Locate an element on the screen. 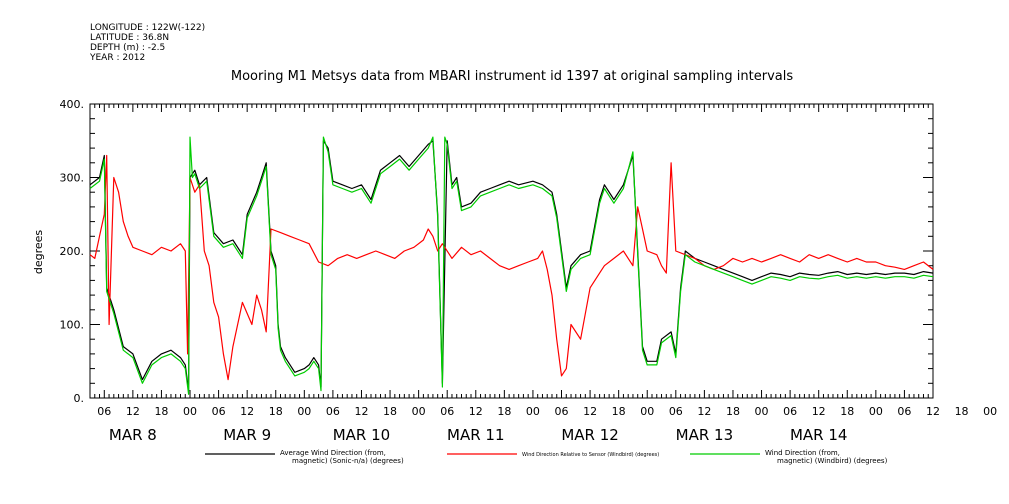 This screenshot has height=504, width=1009. day-labels: MAR 8 MAR 9 MAR 10 MAR 11 MAR 12 MAR 13 MAR 14 is located at coordinates (478, 435).